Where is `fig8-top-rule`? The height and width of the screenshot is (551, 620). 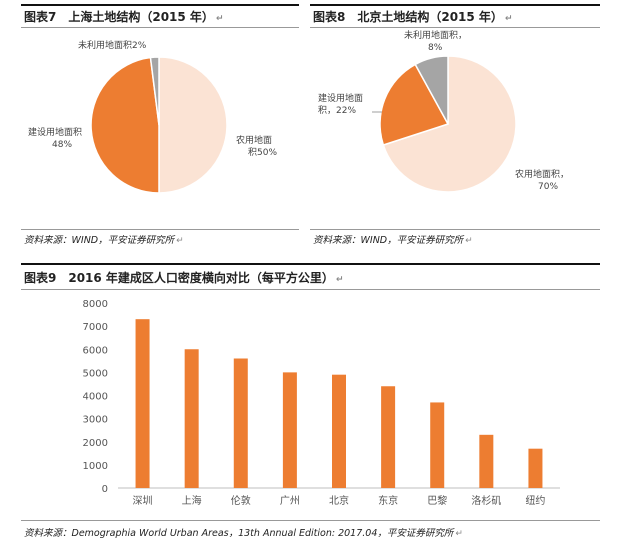
fig8-top-rule is located at coordinates (455, 5).